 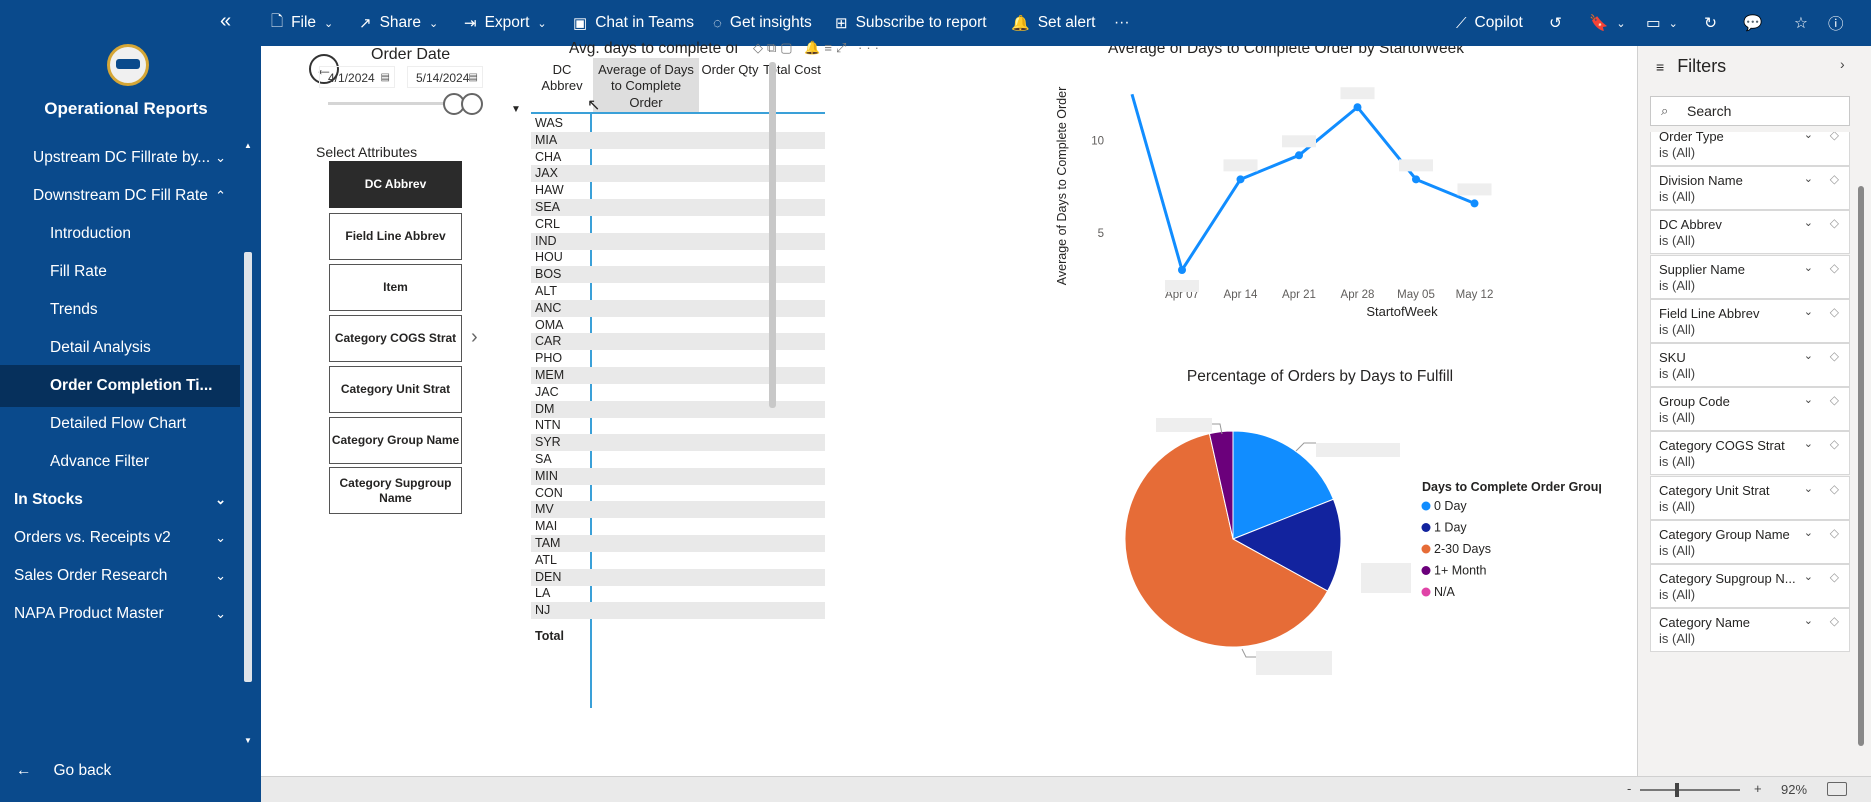 What do you see at coordinates (678, 308) in the screenshot?
I see `table-row: ANC` at bounding box center [678, 308].